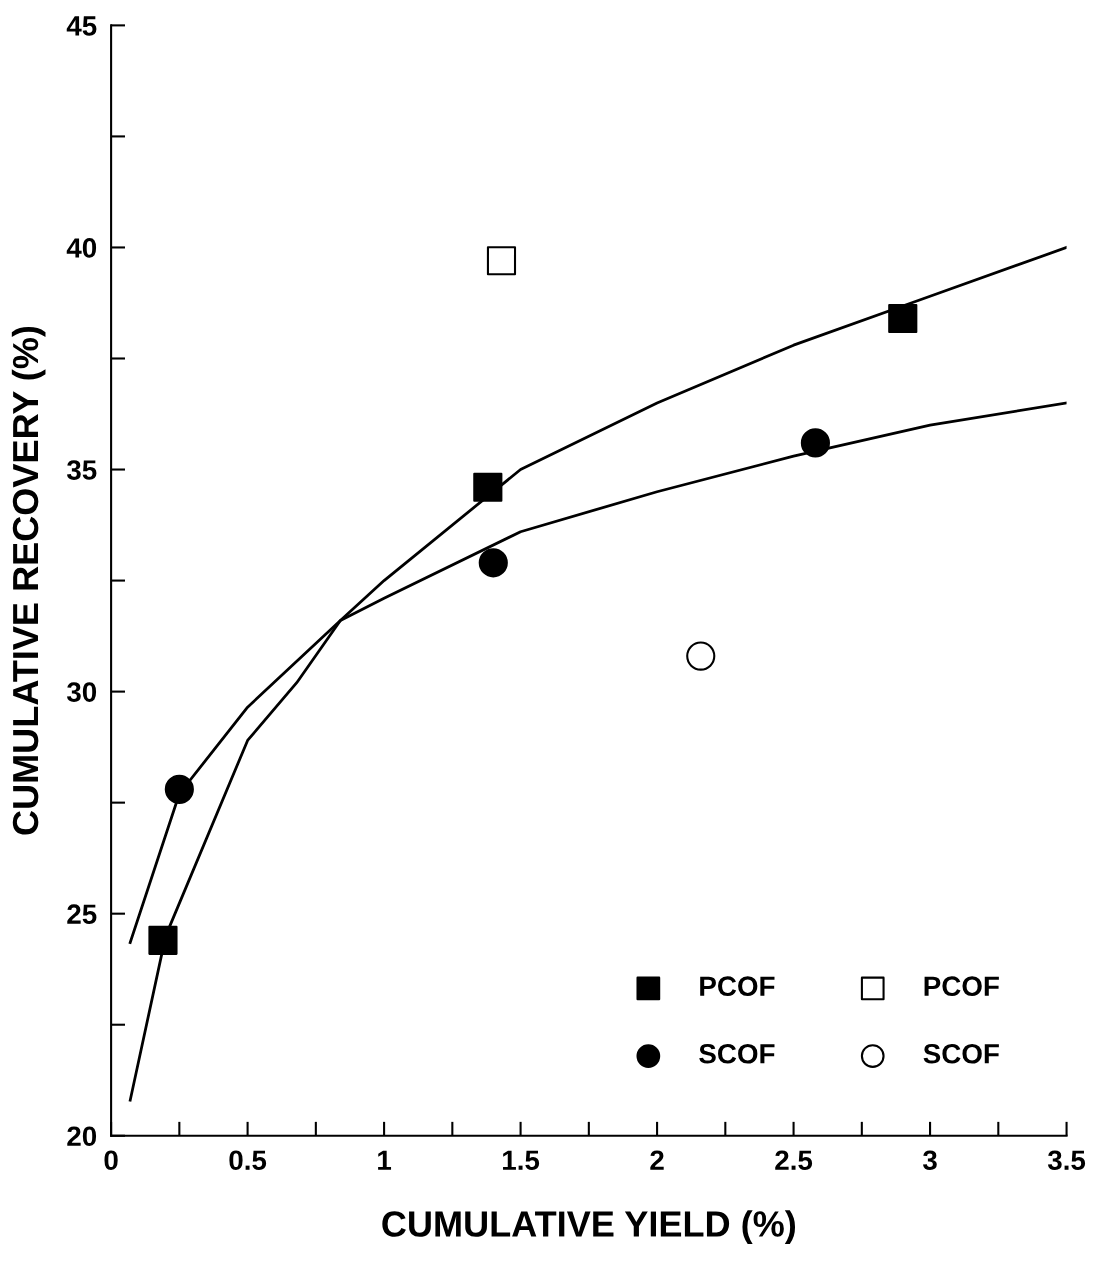 The image size is (1111, 1269). I want to click on x-tick-label: 0, so click(111, 1160).